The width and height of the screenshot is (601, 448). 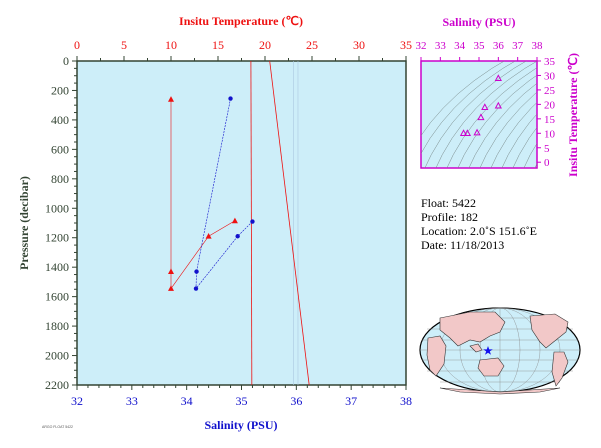 I want to click on pressure-tick-label: 800, so click(x=60, y=179).